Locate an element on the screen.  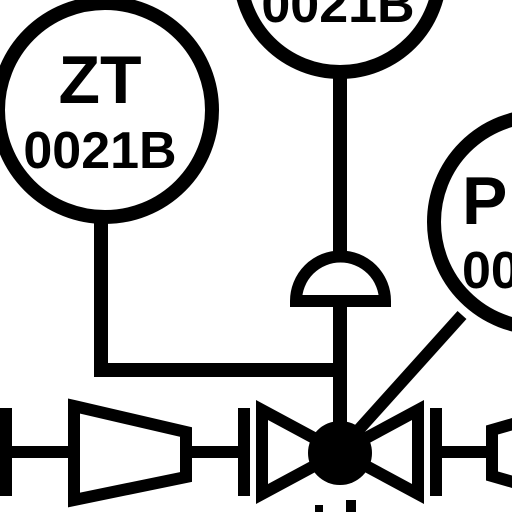
signal-line-zt is located at coordinates (217, 297).